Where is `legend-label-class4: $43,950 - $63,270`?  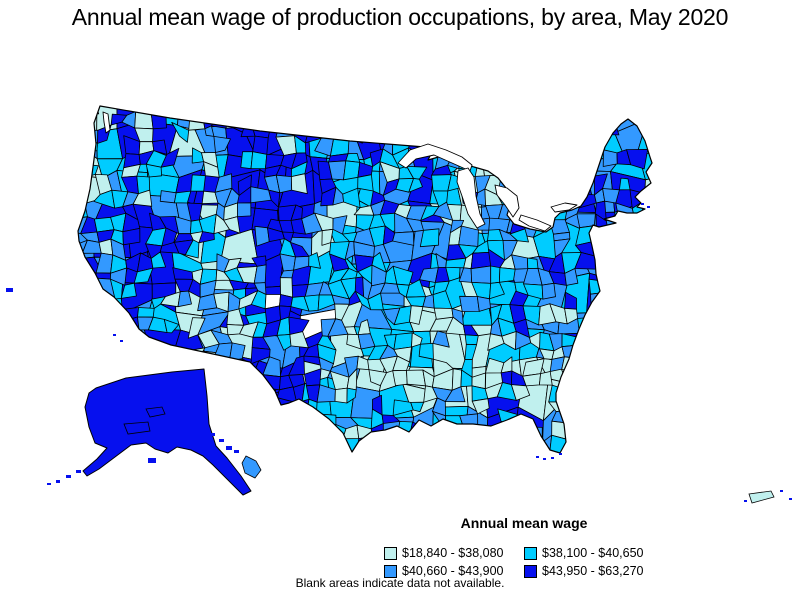
legend-label-class4: $43,950 - $63,270 is located at coordinates (593, 571).